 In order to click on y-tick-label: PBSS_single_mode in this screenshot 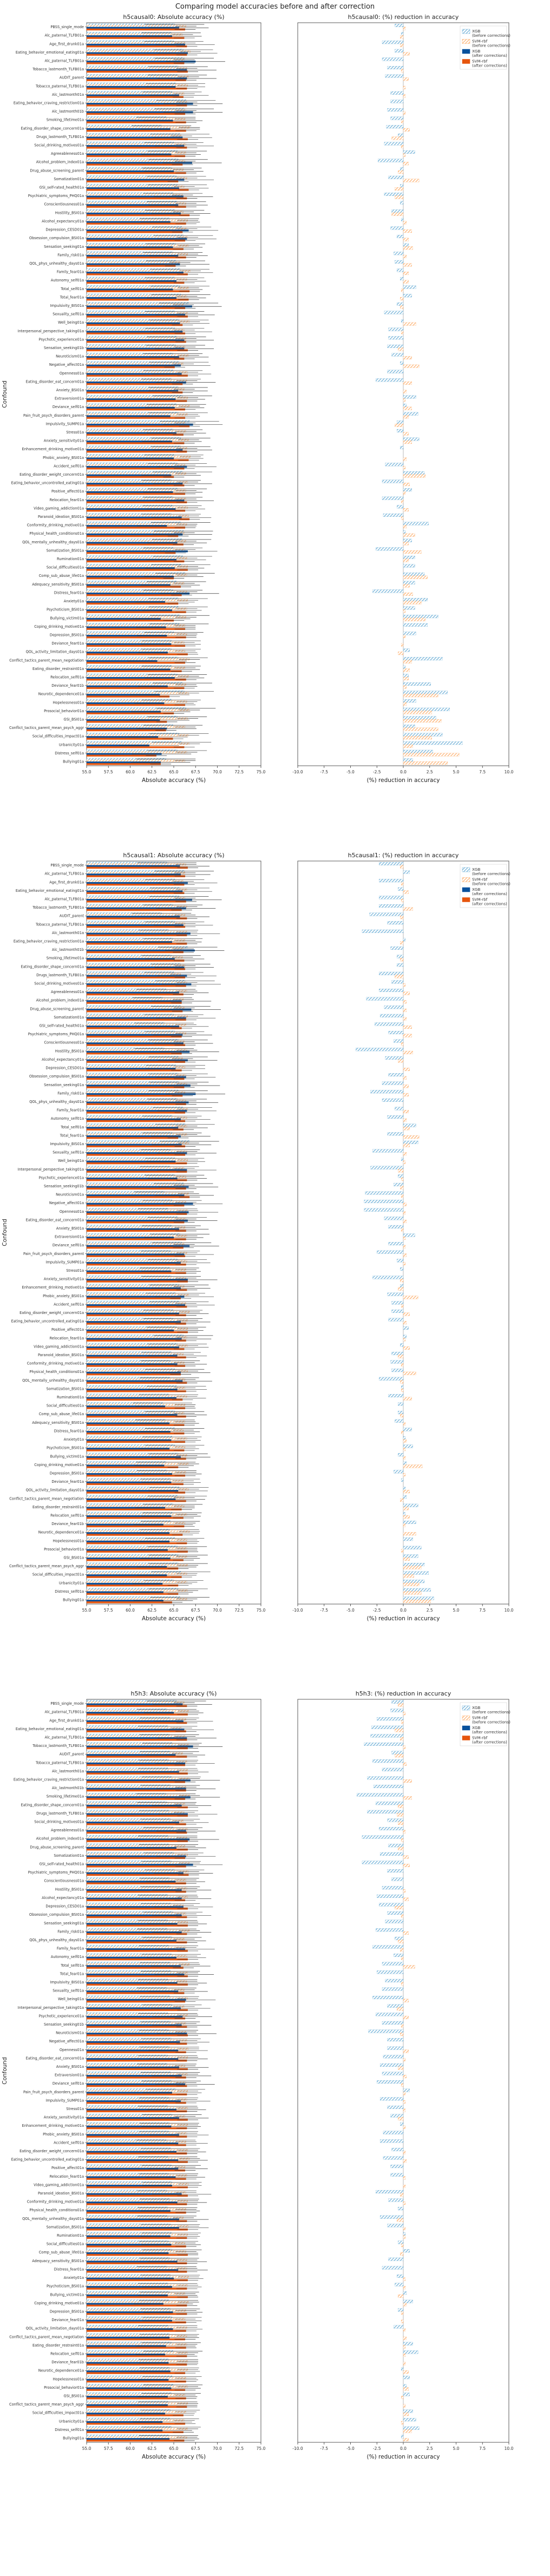, I will do `click(67, 865)`.